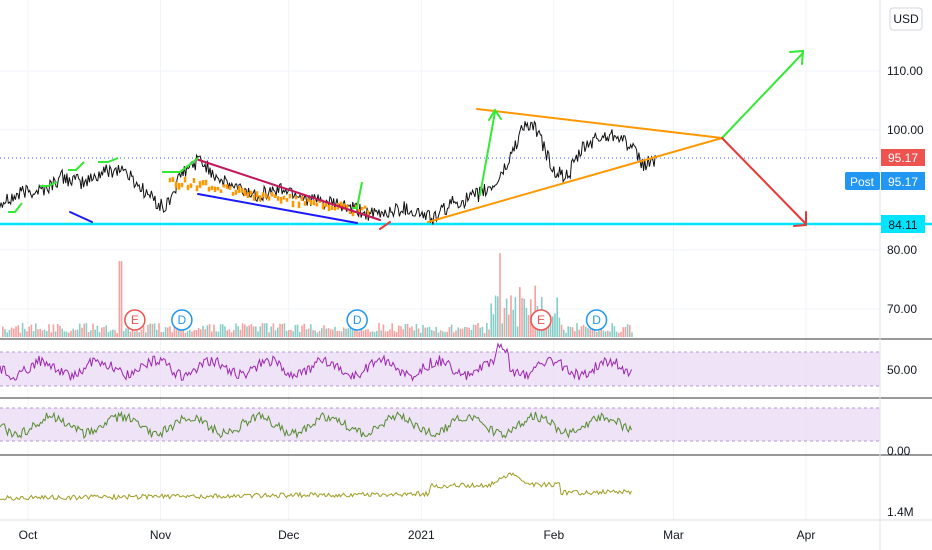  I want to click on last-price-badge: 95.17, so click(903, 157).